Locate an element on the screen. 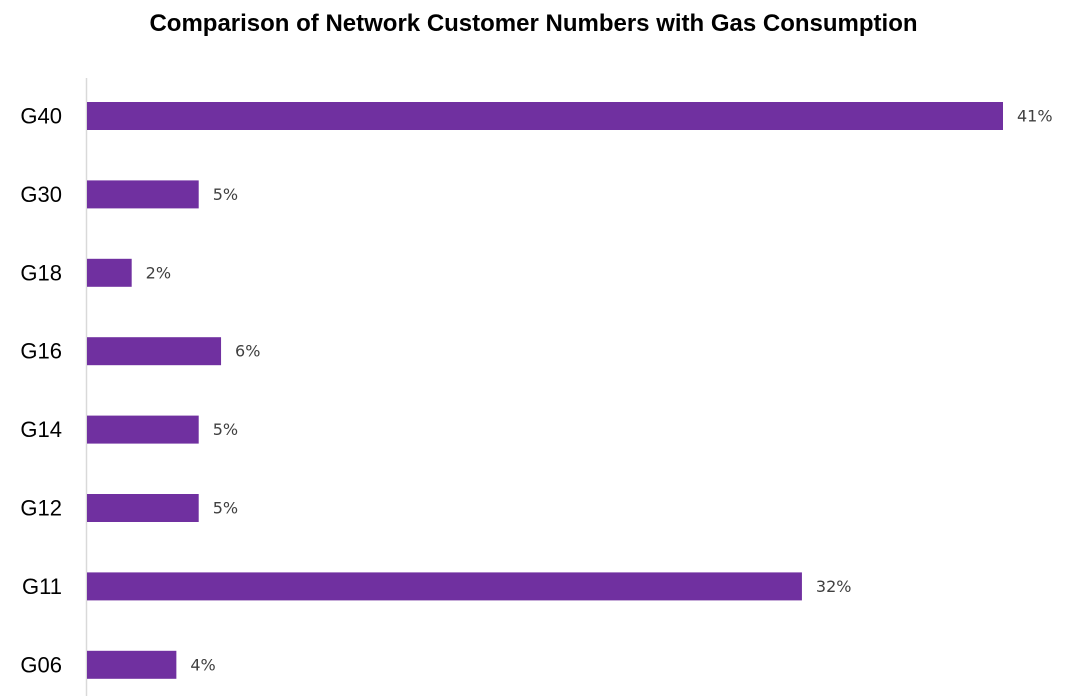 This screenshot has height=696, width=1067. category-label-g14: G14 is located at coordinates (41, 429).